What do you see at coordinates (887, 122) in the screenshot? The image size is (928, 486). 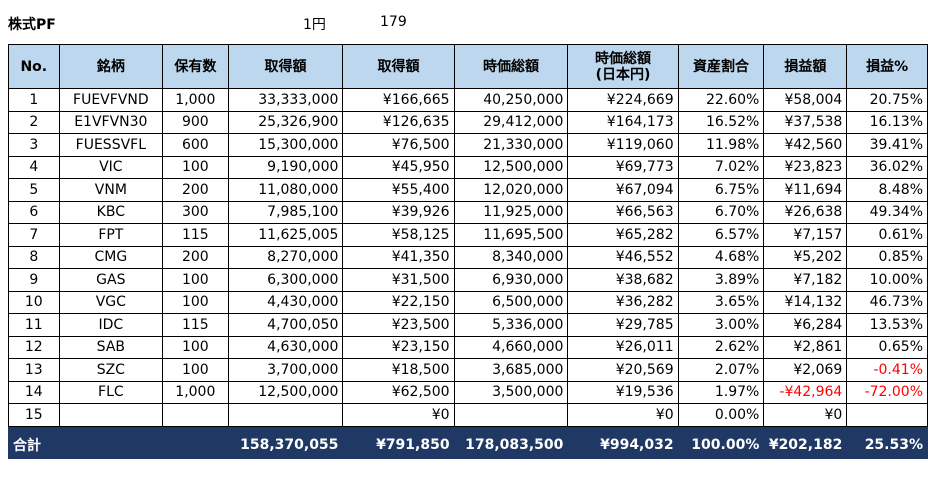 I see `cell-profit-loss-pct: 16.13%` at bounding box center [887, 122].